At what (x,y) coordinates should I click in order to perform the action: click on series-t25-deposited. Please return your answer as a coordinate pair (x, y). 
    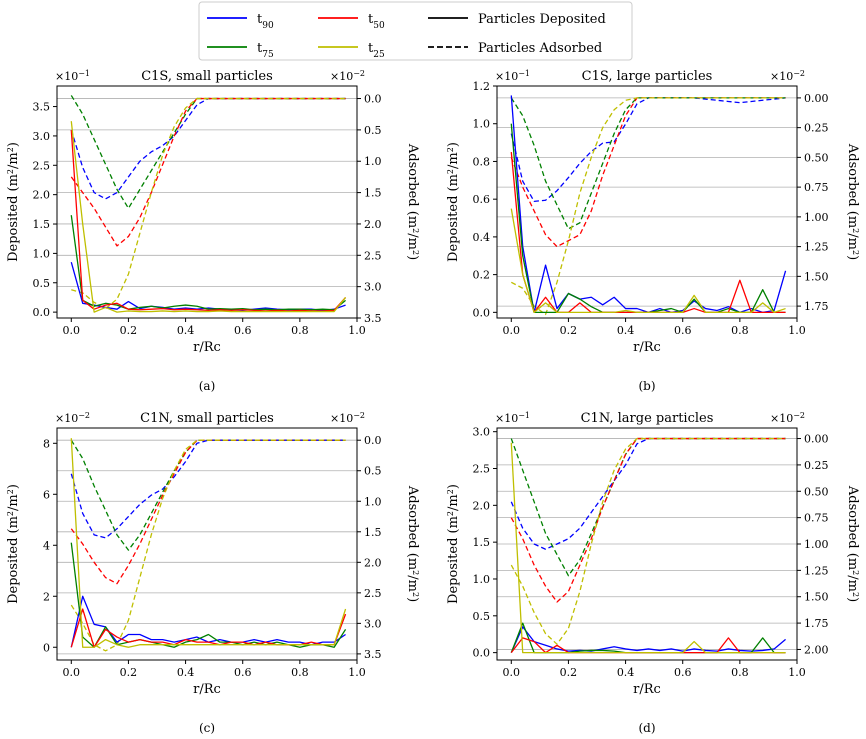
    Looking at the image, I should click on (208, 543).